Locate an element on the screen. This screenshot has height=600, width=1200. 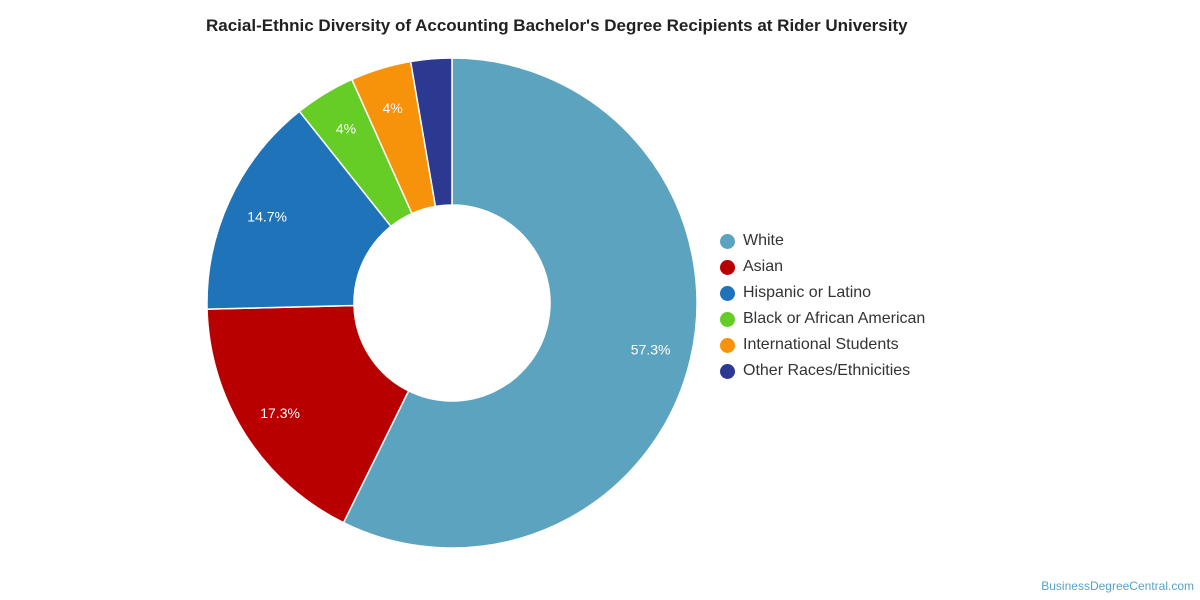
slice-hispanic-or-latino is located at coordinates (299, 210).